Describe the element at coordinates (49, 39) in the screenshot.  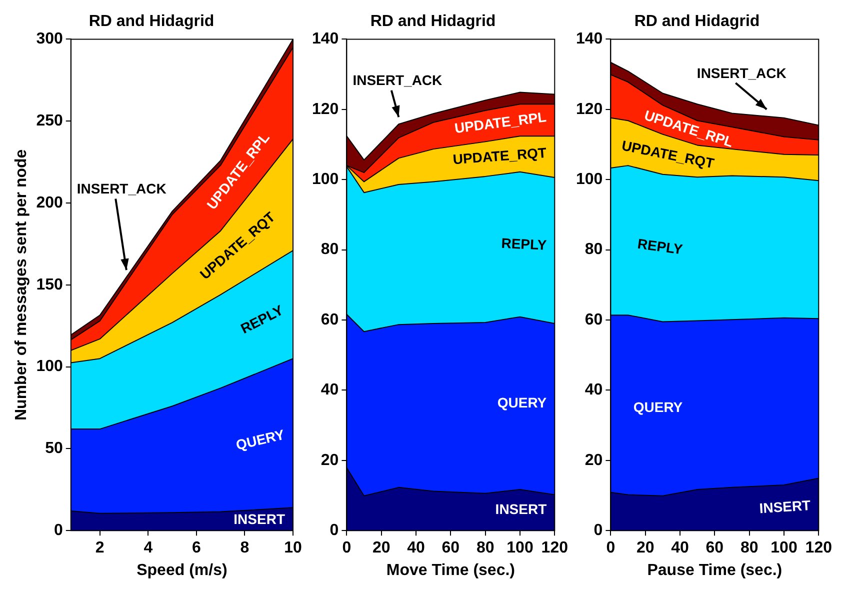
I see `y-tick-label: 300` at that location.